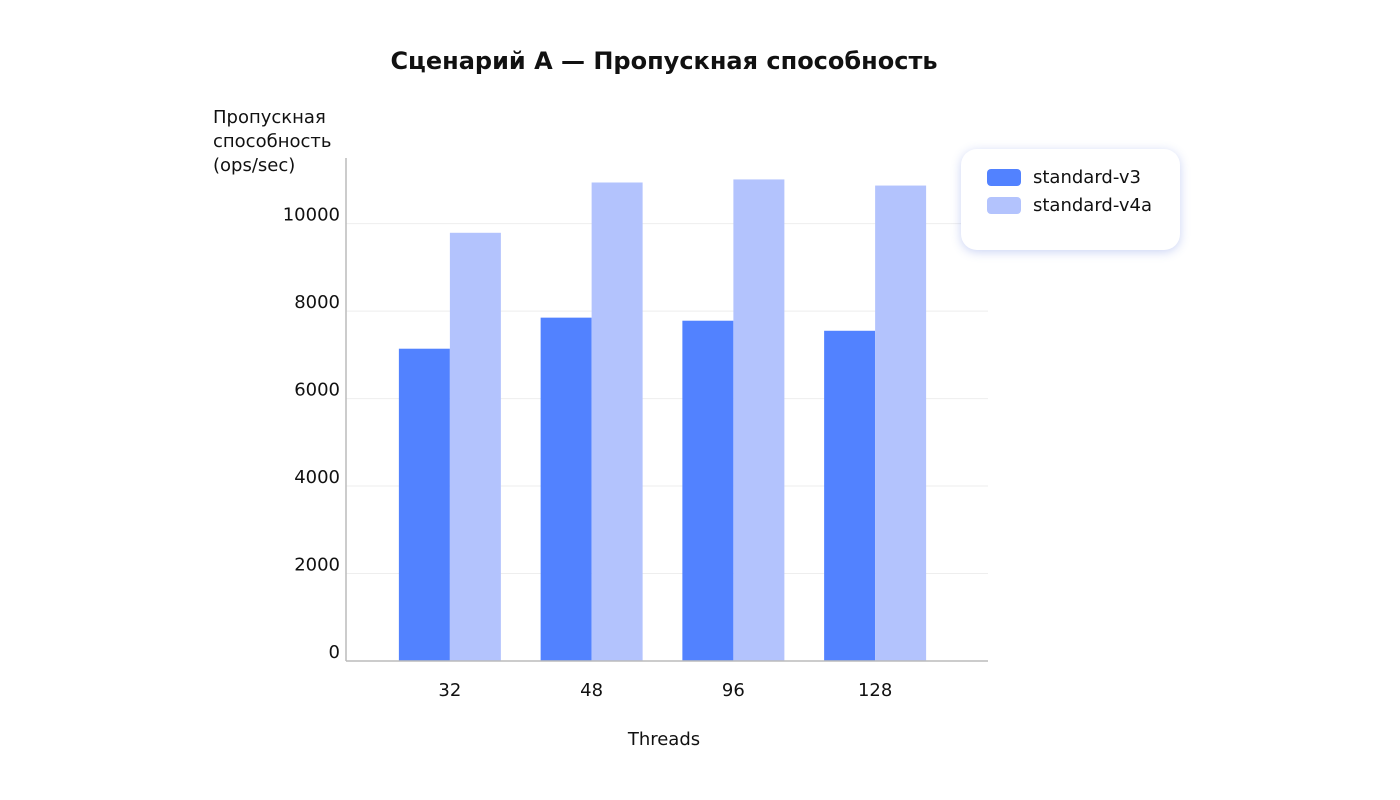  What do you see at coordinates (334, 652) in the screenshot?
I see `y-tick-label: 0` at bounding box center [334, 652].